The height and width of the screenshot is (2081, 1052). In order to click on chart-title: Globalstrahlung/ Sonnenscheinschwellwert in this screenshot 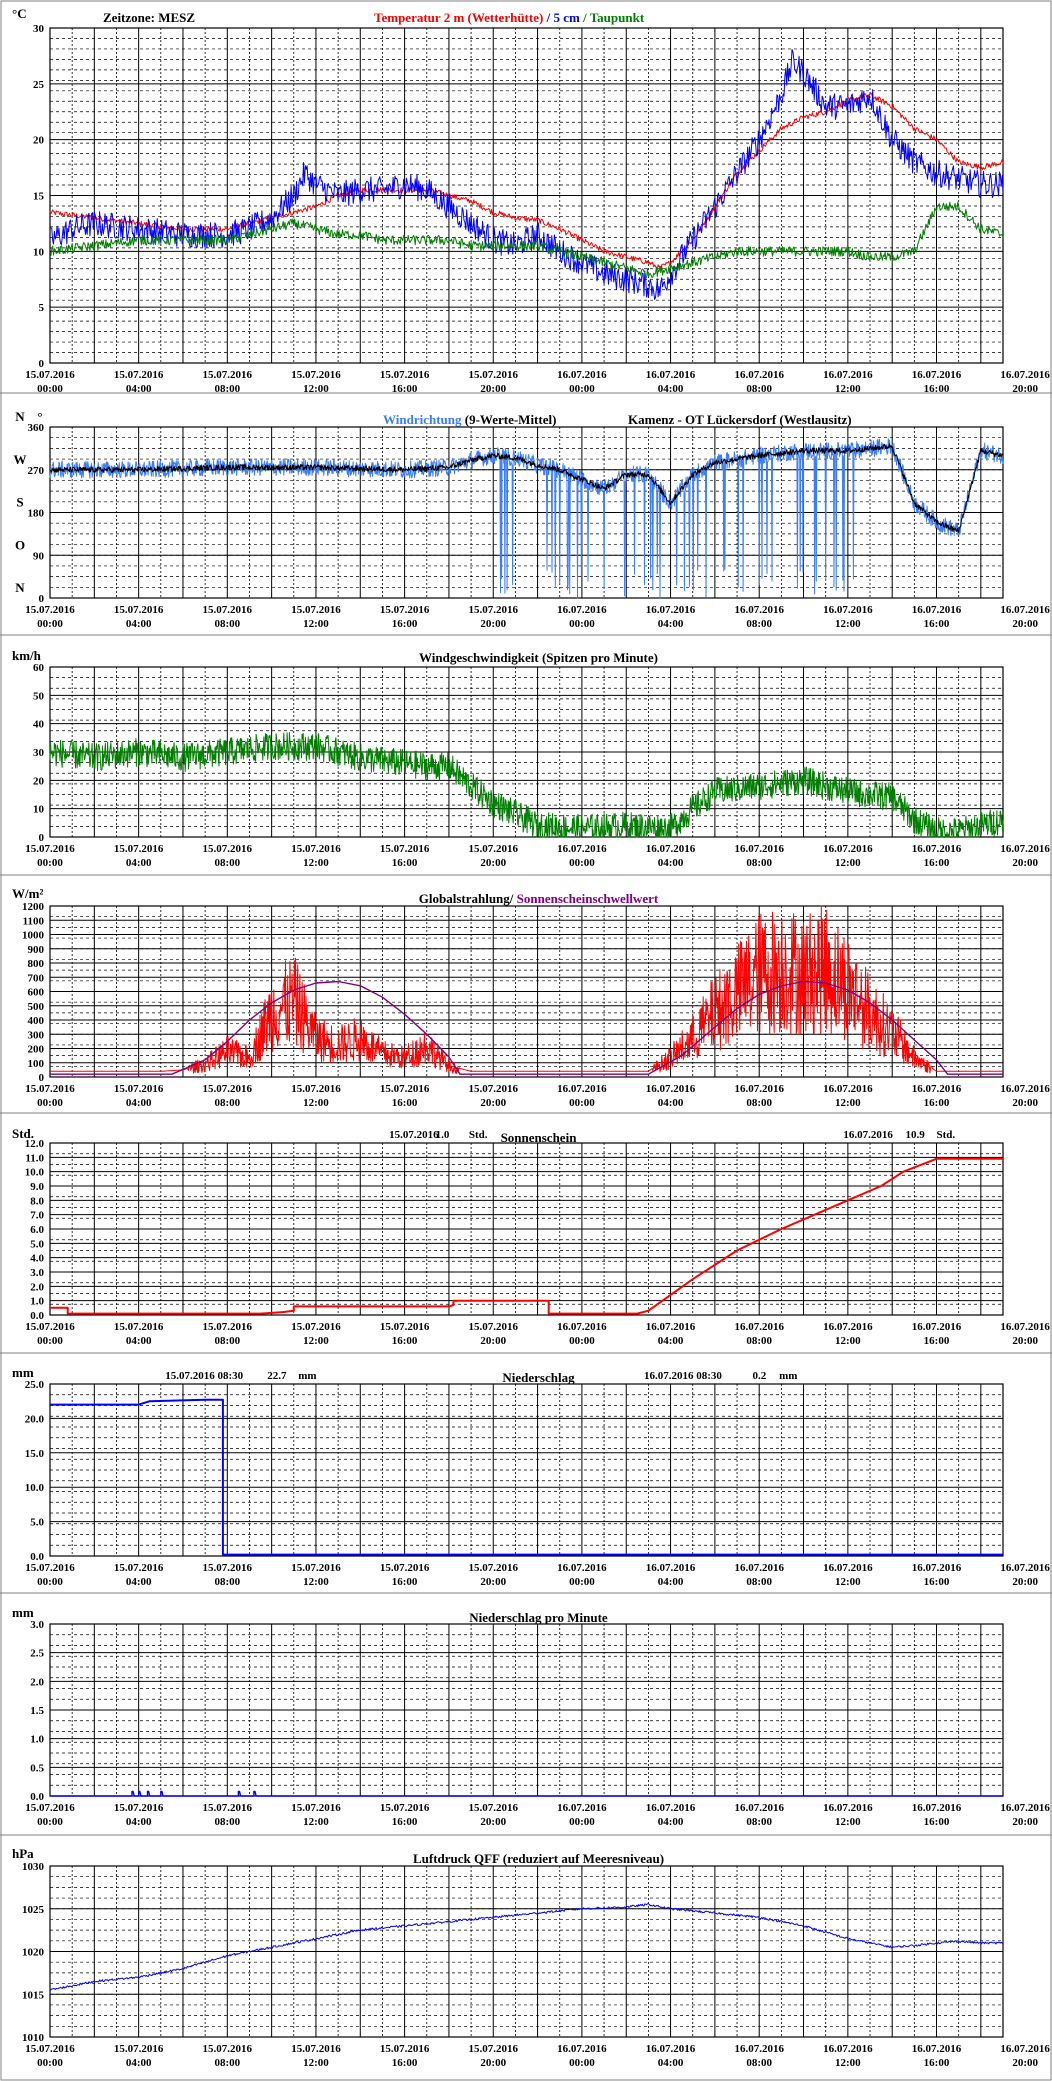, I will do `click(539, 898)`.